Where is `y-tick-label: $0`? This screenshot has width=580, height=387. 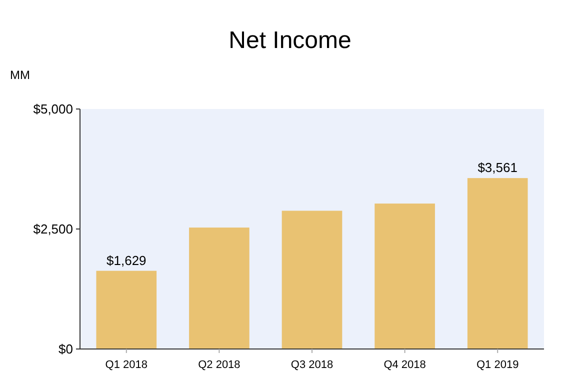
y-tick-label: $0 is located at coordinates (65, 349).